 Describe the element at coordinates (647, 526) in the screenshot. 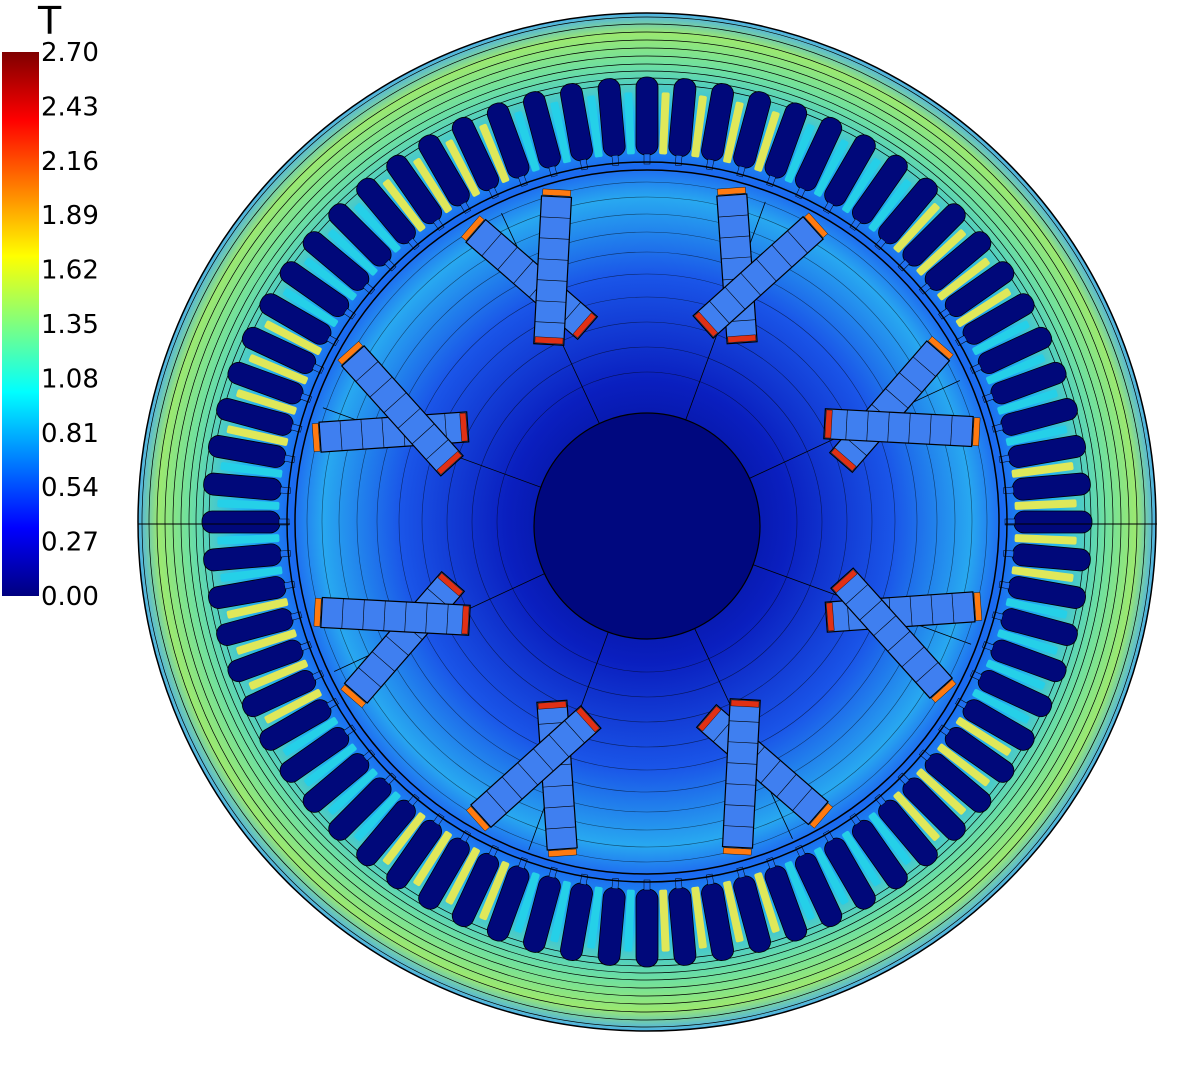

I see `shaft` at that location.